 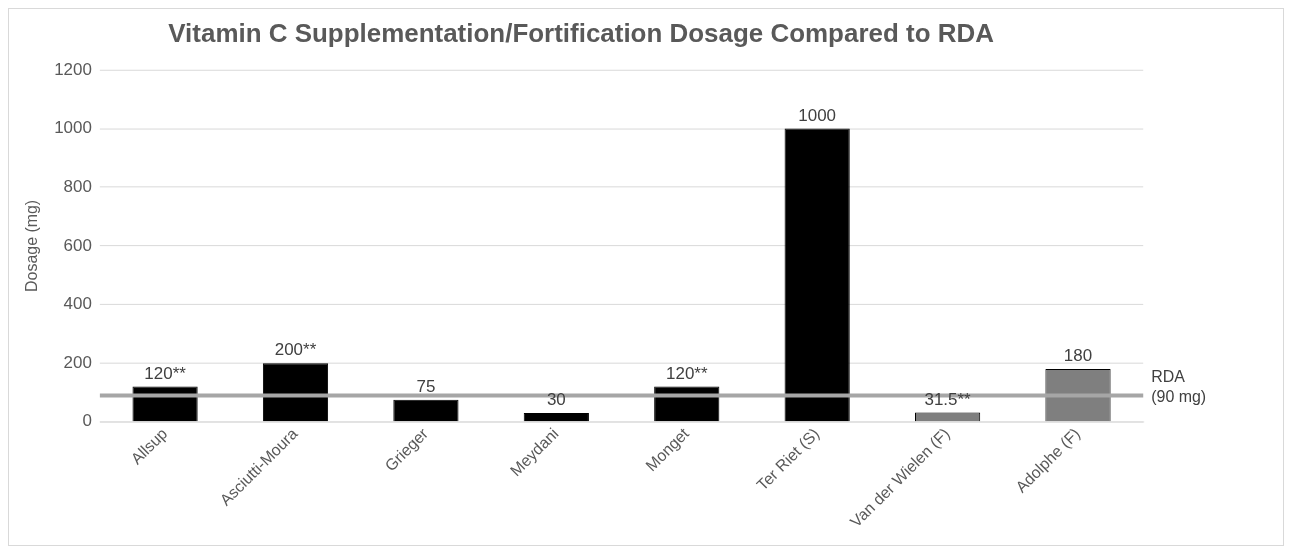 What do you see at coordinates (426, 387) in the screenshot?
I see `data-label: 75` at bounding box center [426, 387].